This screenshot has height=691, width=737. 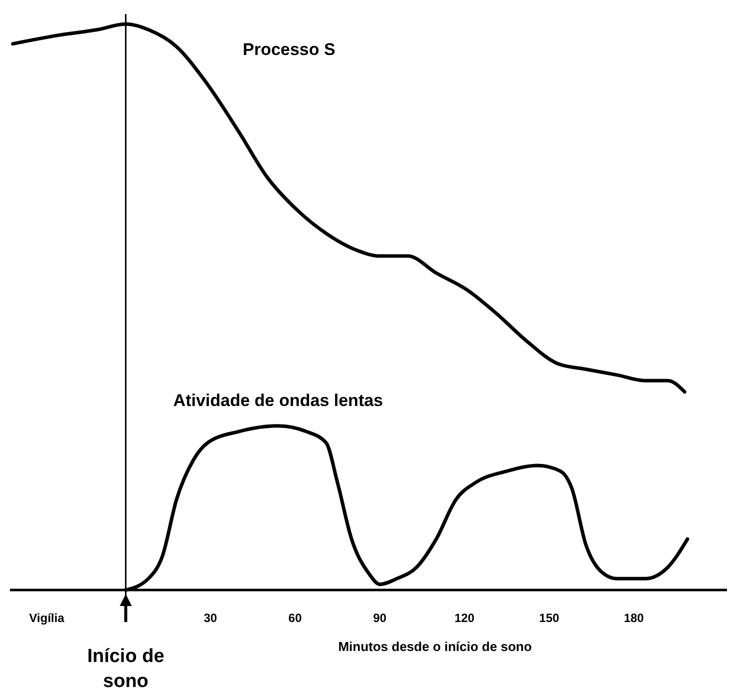 I want to click on x-tick-label: 180, so click(x=634, y=618).